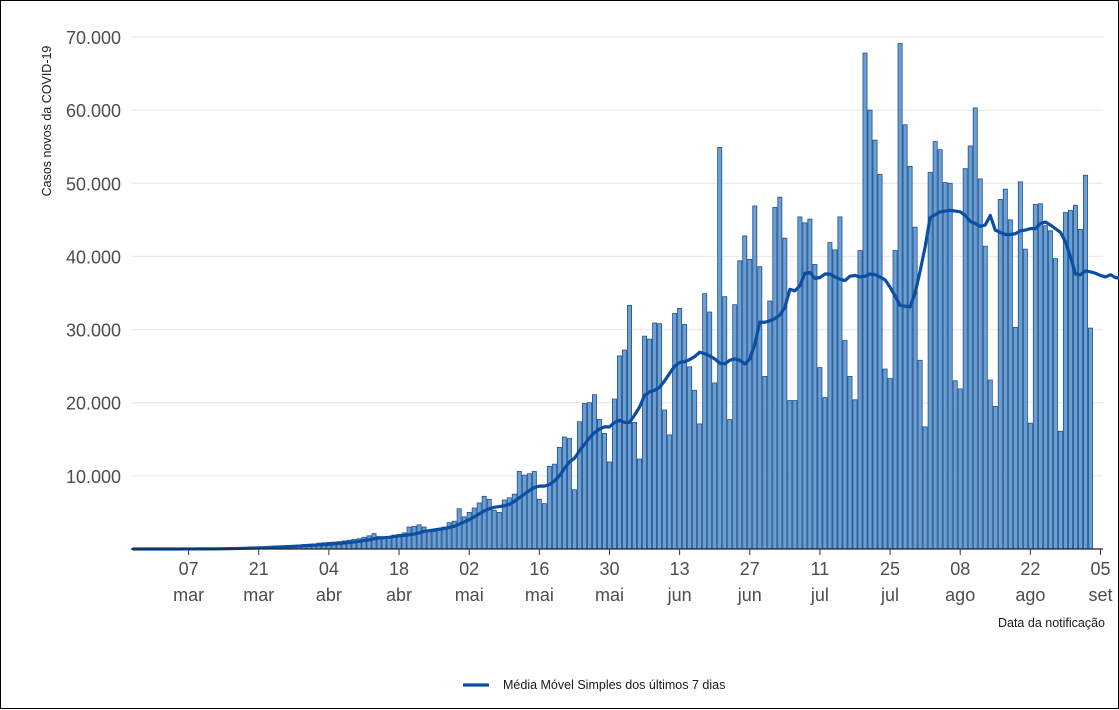 The width and height of the screenshot is (1119, 710). Describe the element at coordinates (614, 685) in the screenshot. I see `legend-label-moving-average: Média Móvel Simples dos últimos 7 dias` at that location.